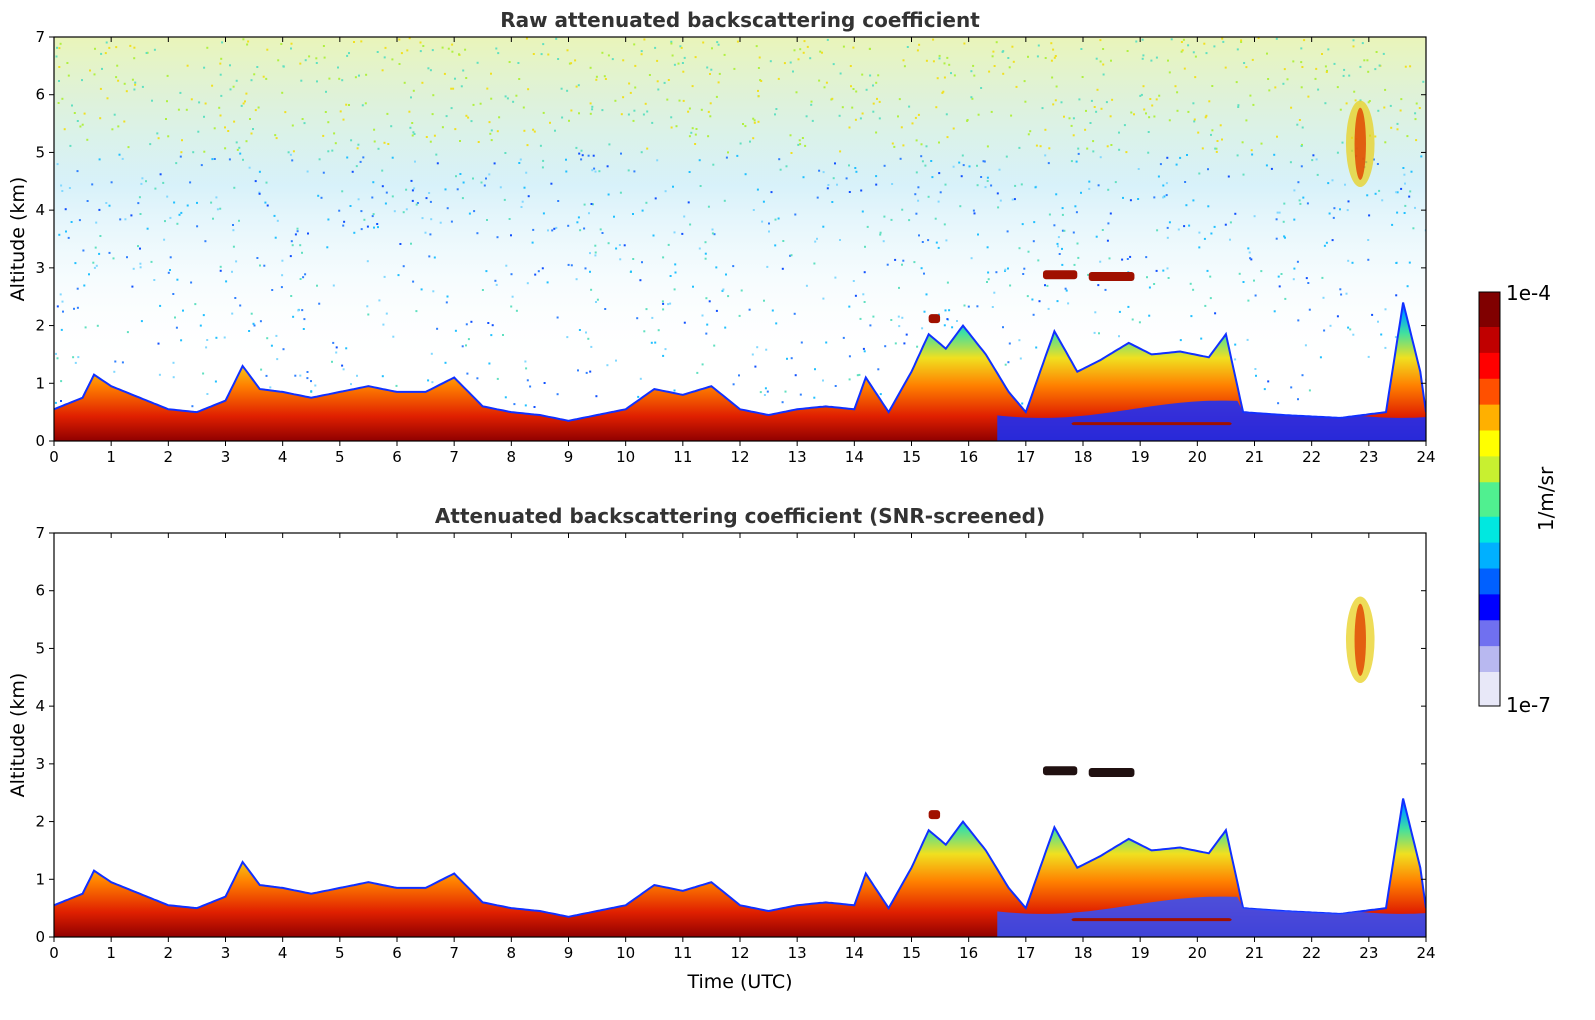 This screenshot has height=1020, width=1595. I want to click on x-tick-label: 0, so click(54, 953).